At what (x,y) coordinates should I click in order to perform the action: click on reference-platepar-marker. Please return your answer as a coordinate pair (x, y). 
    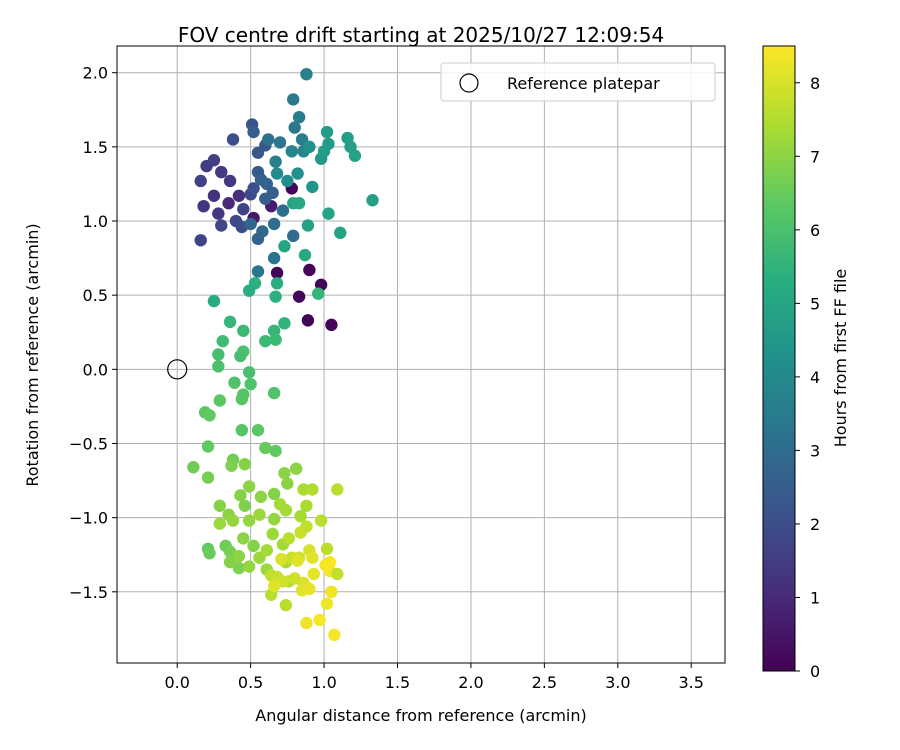
    Looking at the image, I should click on (177, 369).